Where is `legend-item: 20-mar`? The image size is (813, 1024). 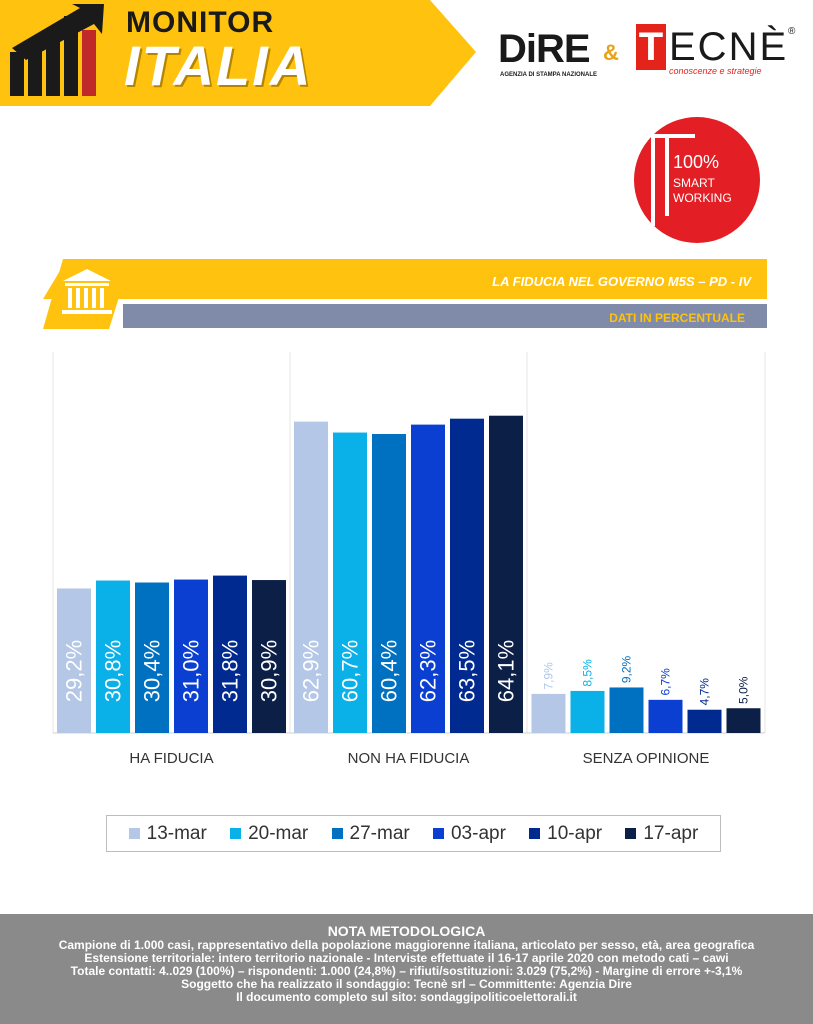
legend-item: 20-mar is located at coordinates (269, 834).